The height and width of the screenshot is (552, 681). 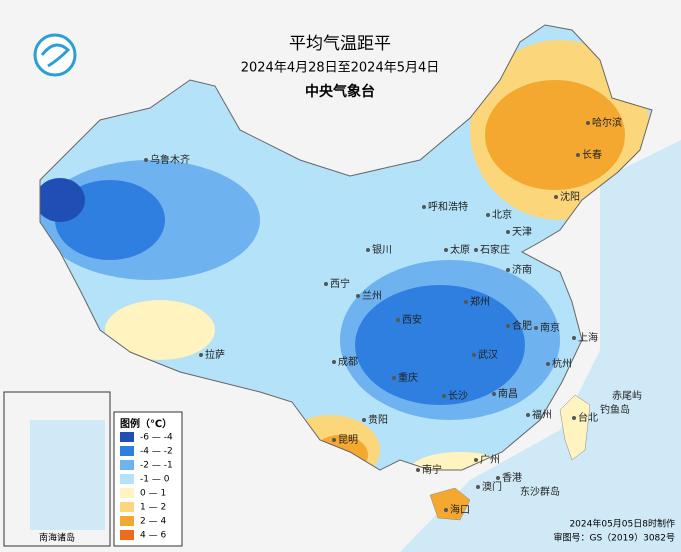 I want to click on city-label: 贵阳, so click(x=378, y=419).